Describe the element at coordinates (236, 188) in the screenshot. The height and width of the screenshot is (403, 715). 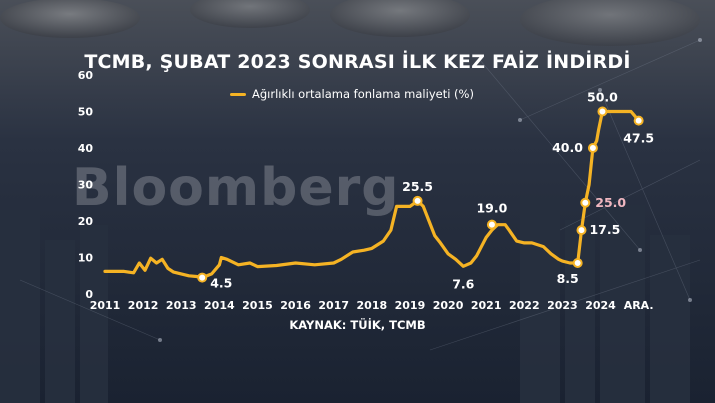
I see `bloomberg-watermark: Bloomberg` at that location.